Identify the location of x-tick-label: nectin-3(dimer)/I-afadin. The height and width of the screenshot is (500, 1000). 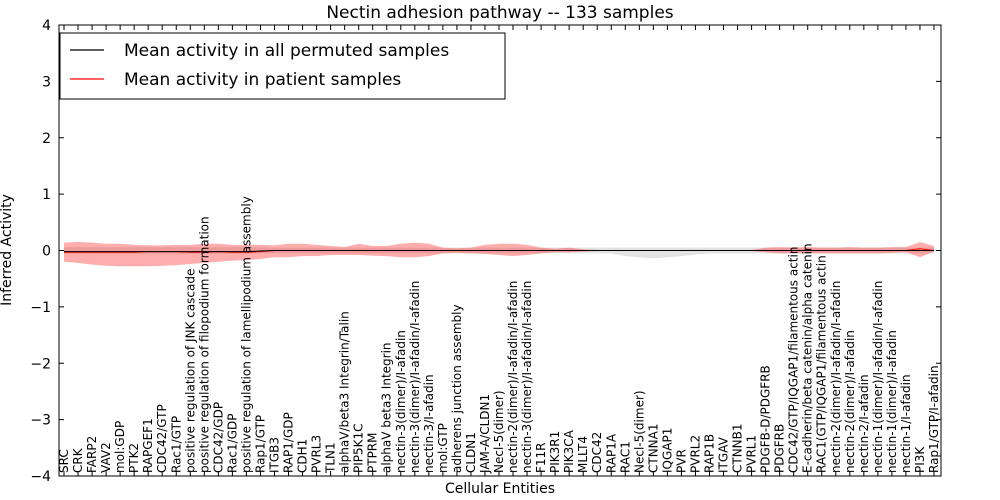
(401, 401).